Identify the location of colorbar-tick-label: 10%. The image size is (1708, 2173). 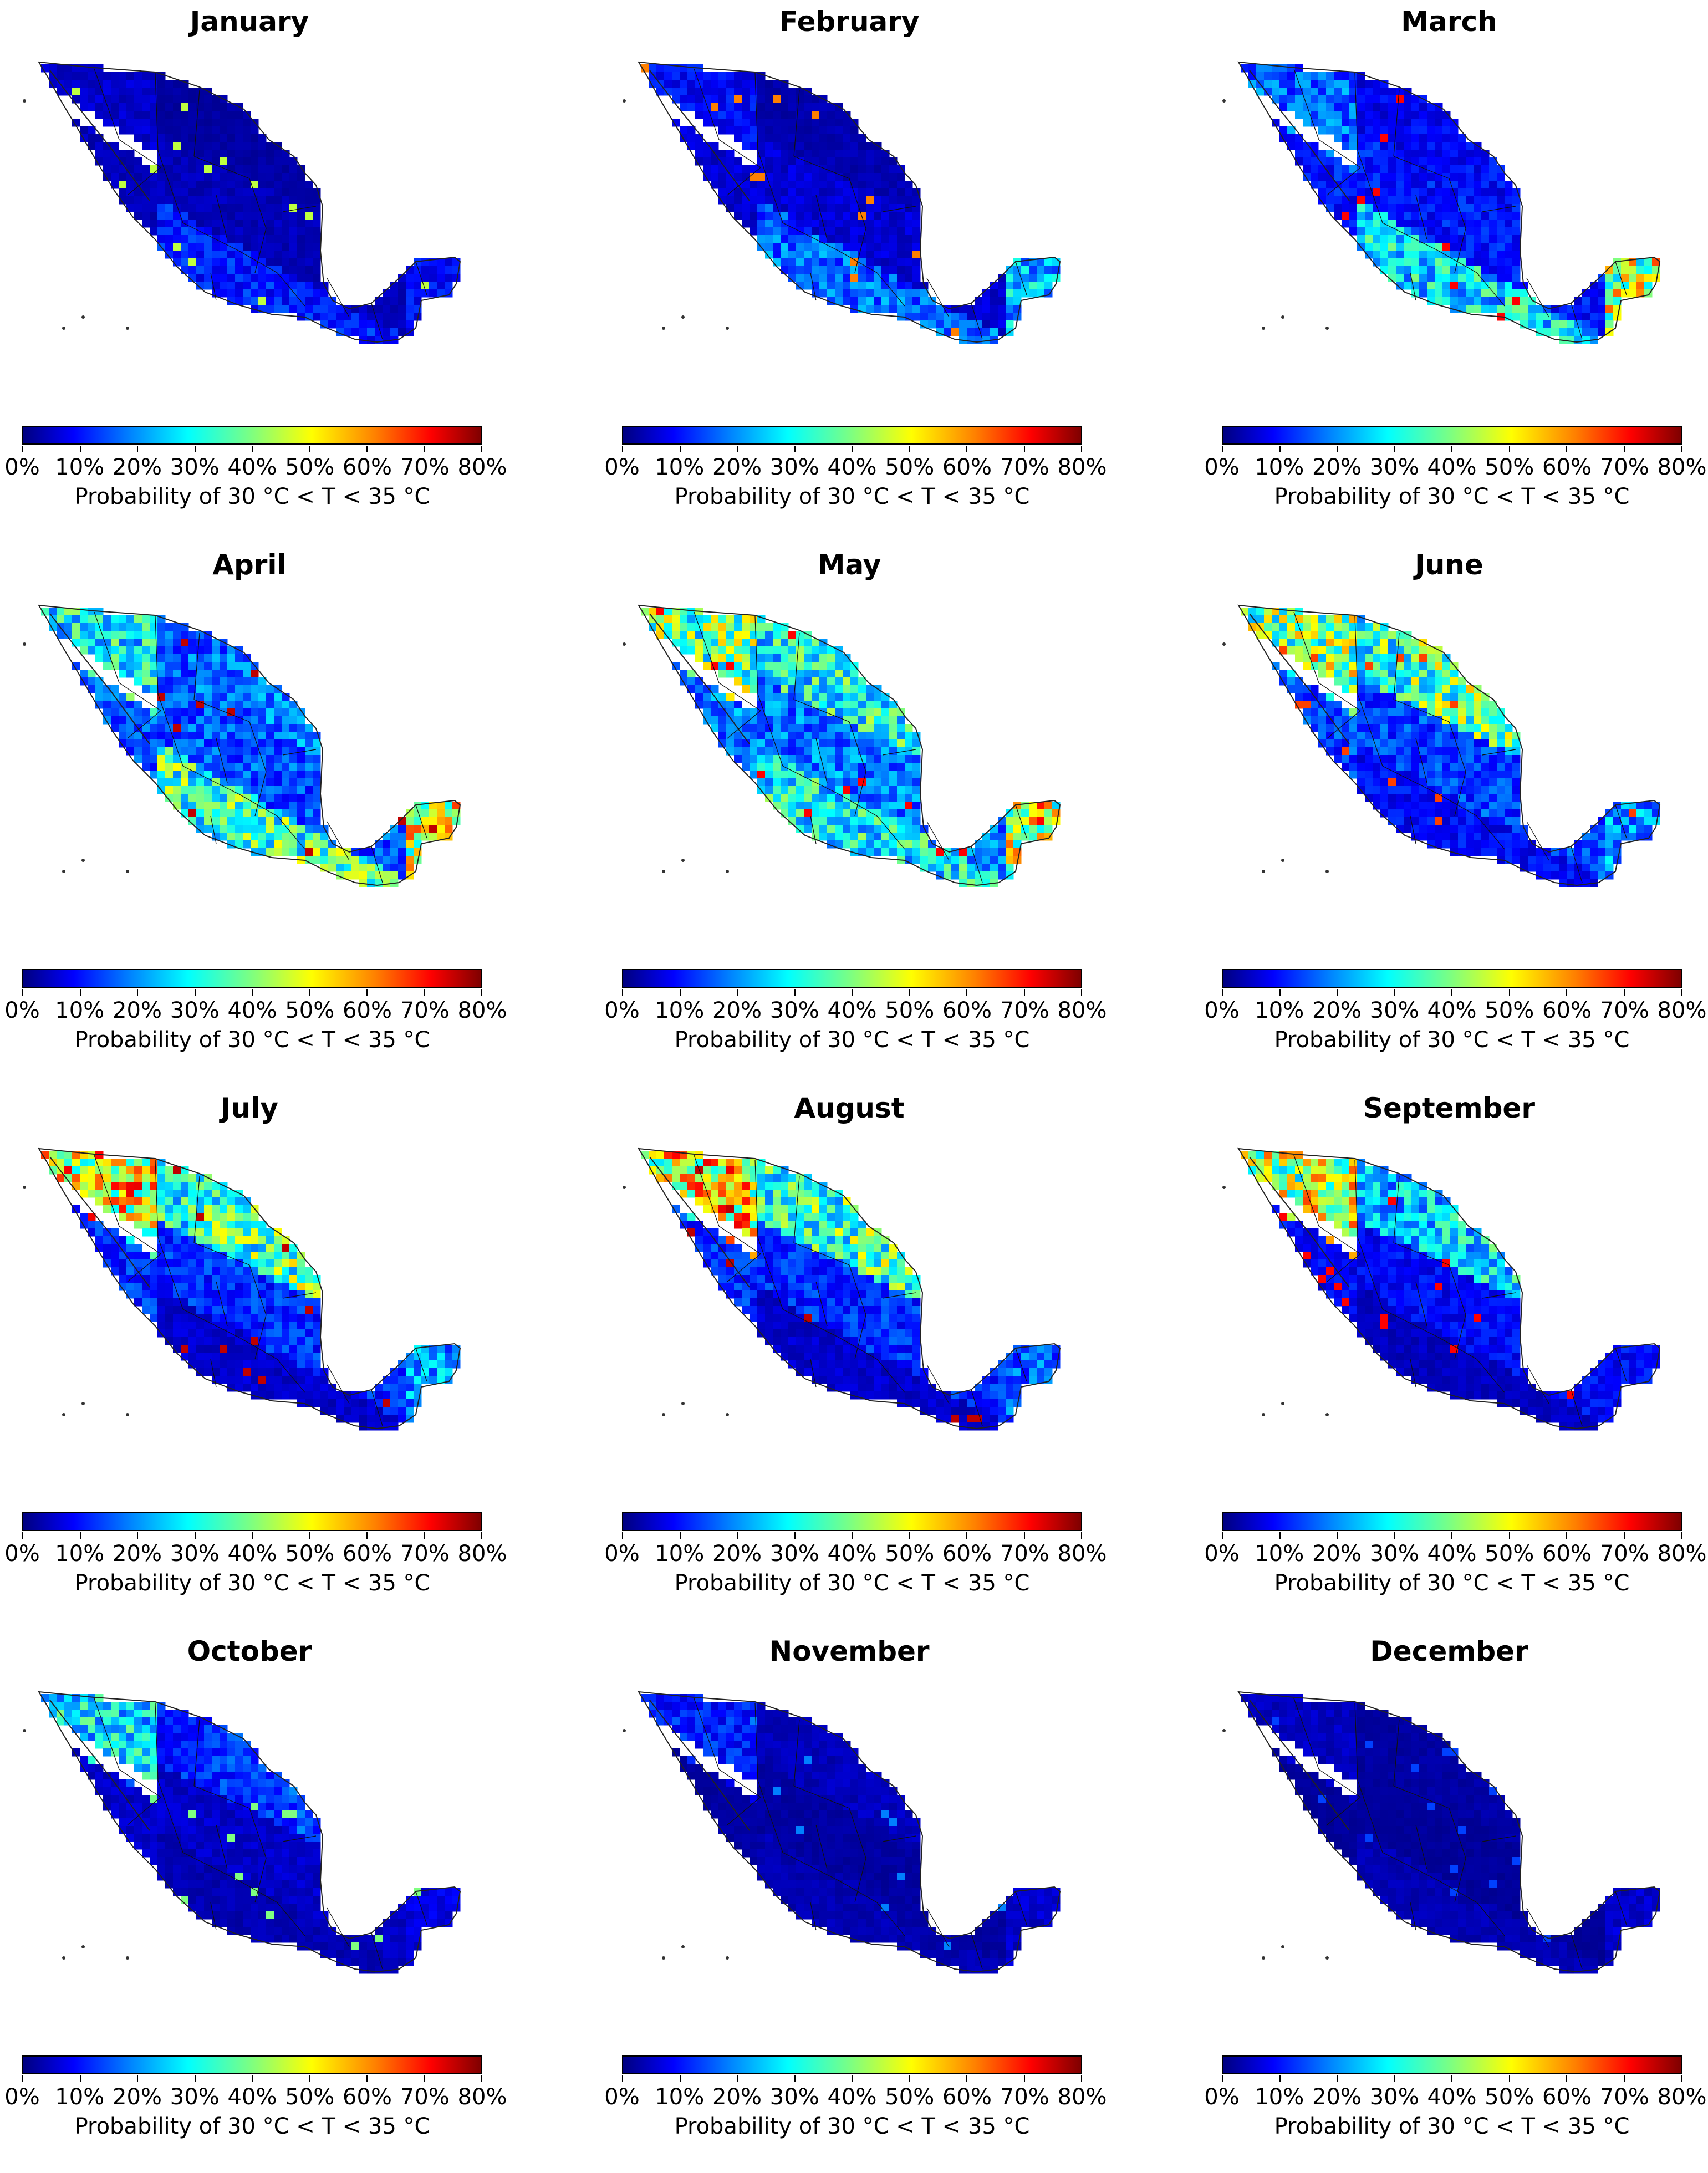
(680, 1011).